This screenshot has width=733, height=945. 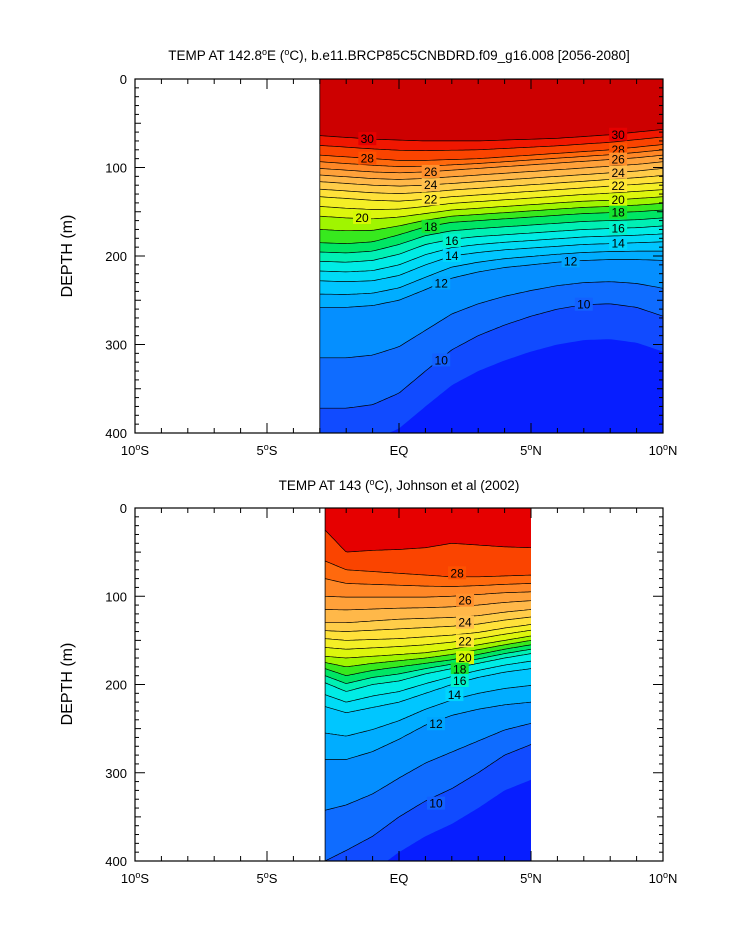 What do you see at coordinates (116, 256) in the screenshot?
I see `top-y-tick-label: 200` at bounding box center [116, 256].